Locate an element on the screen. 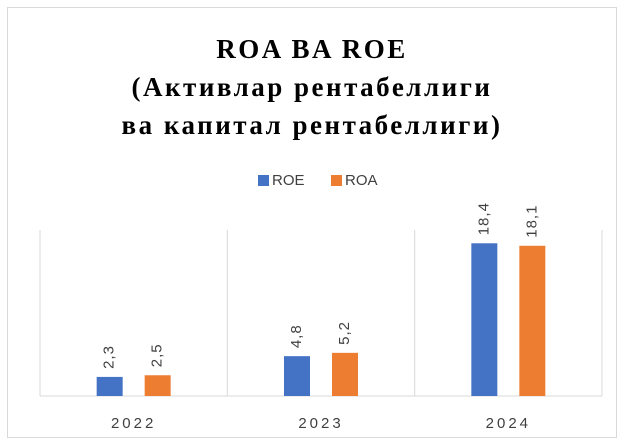  data-label: 5,2 is located at coordinates (344, 333).